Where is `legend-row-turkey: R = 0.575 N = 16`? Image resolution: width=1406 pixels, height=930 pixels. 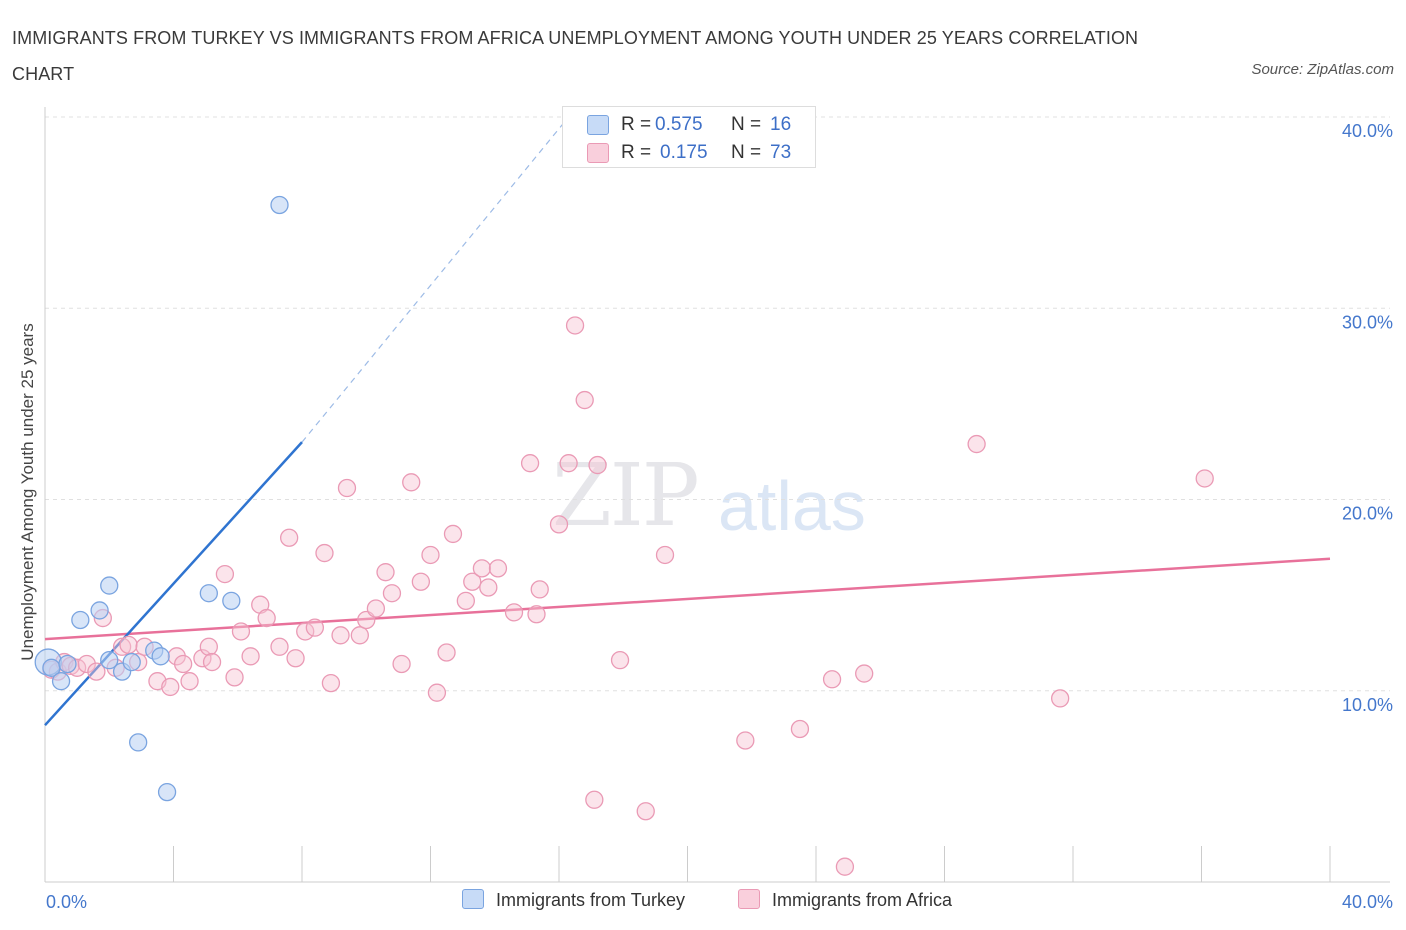
legend-row-turkey: R = 0.575 N = 16 is located at coordinates (689, 125).